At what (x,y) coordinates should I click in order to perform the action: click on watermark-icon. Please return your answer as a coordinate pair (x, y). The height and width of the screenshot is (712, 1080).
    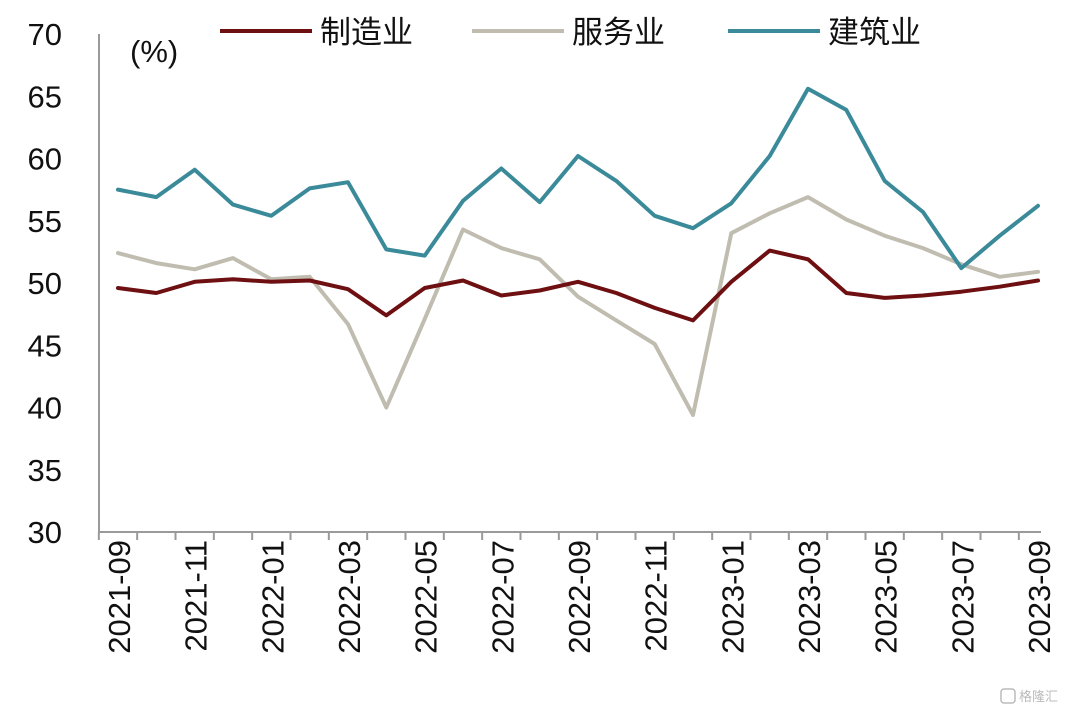
    Looking at the image, I should click on (1008, 696).